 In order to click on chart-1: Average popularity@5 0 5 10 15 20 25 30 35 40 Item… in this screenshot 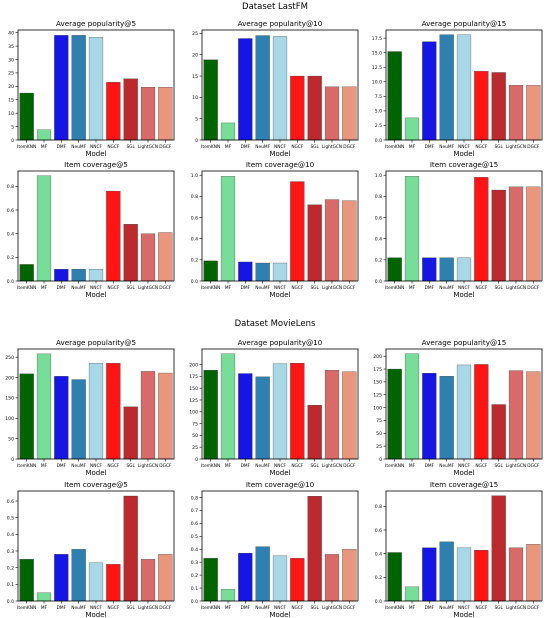, I will do `click(91, 88)`.